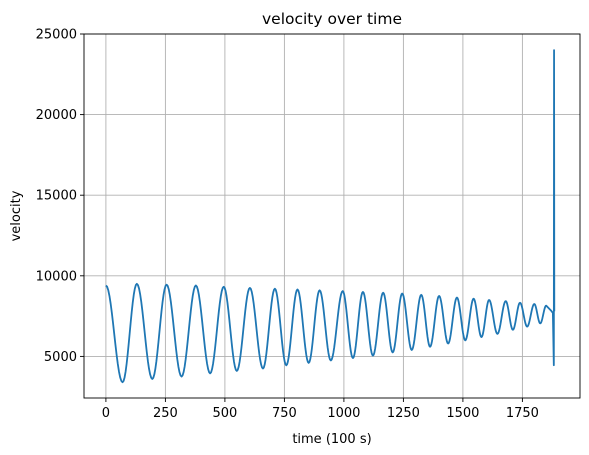  I want to click on y-axis-label: velocity, so click(16, 215).